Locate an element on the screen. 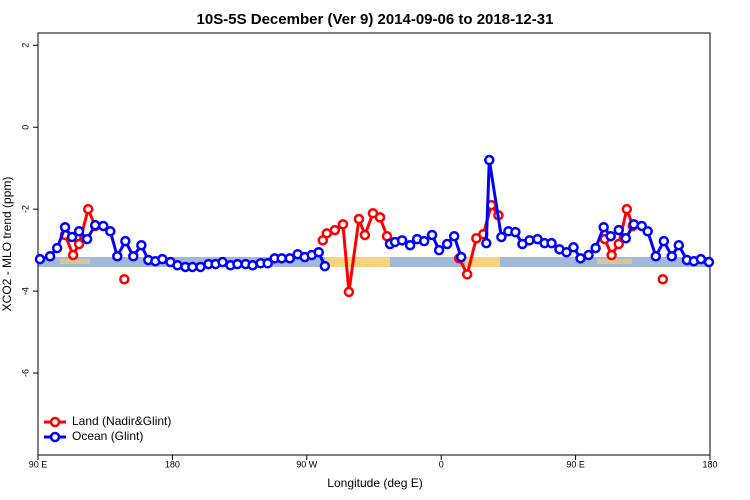  x-axis-label: Longitude (deg E) is located at coordinates (374, 483).